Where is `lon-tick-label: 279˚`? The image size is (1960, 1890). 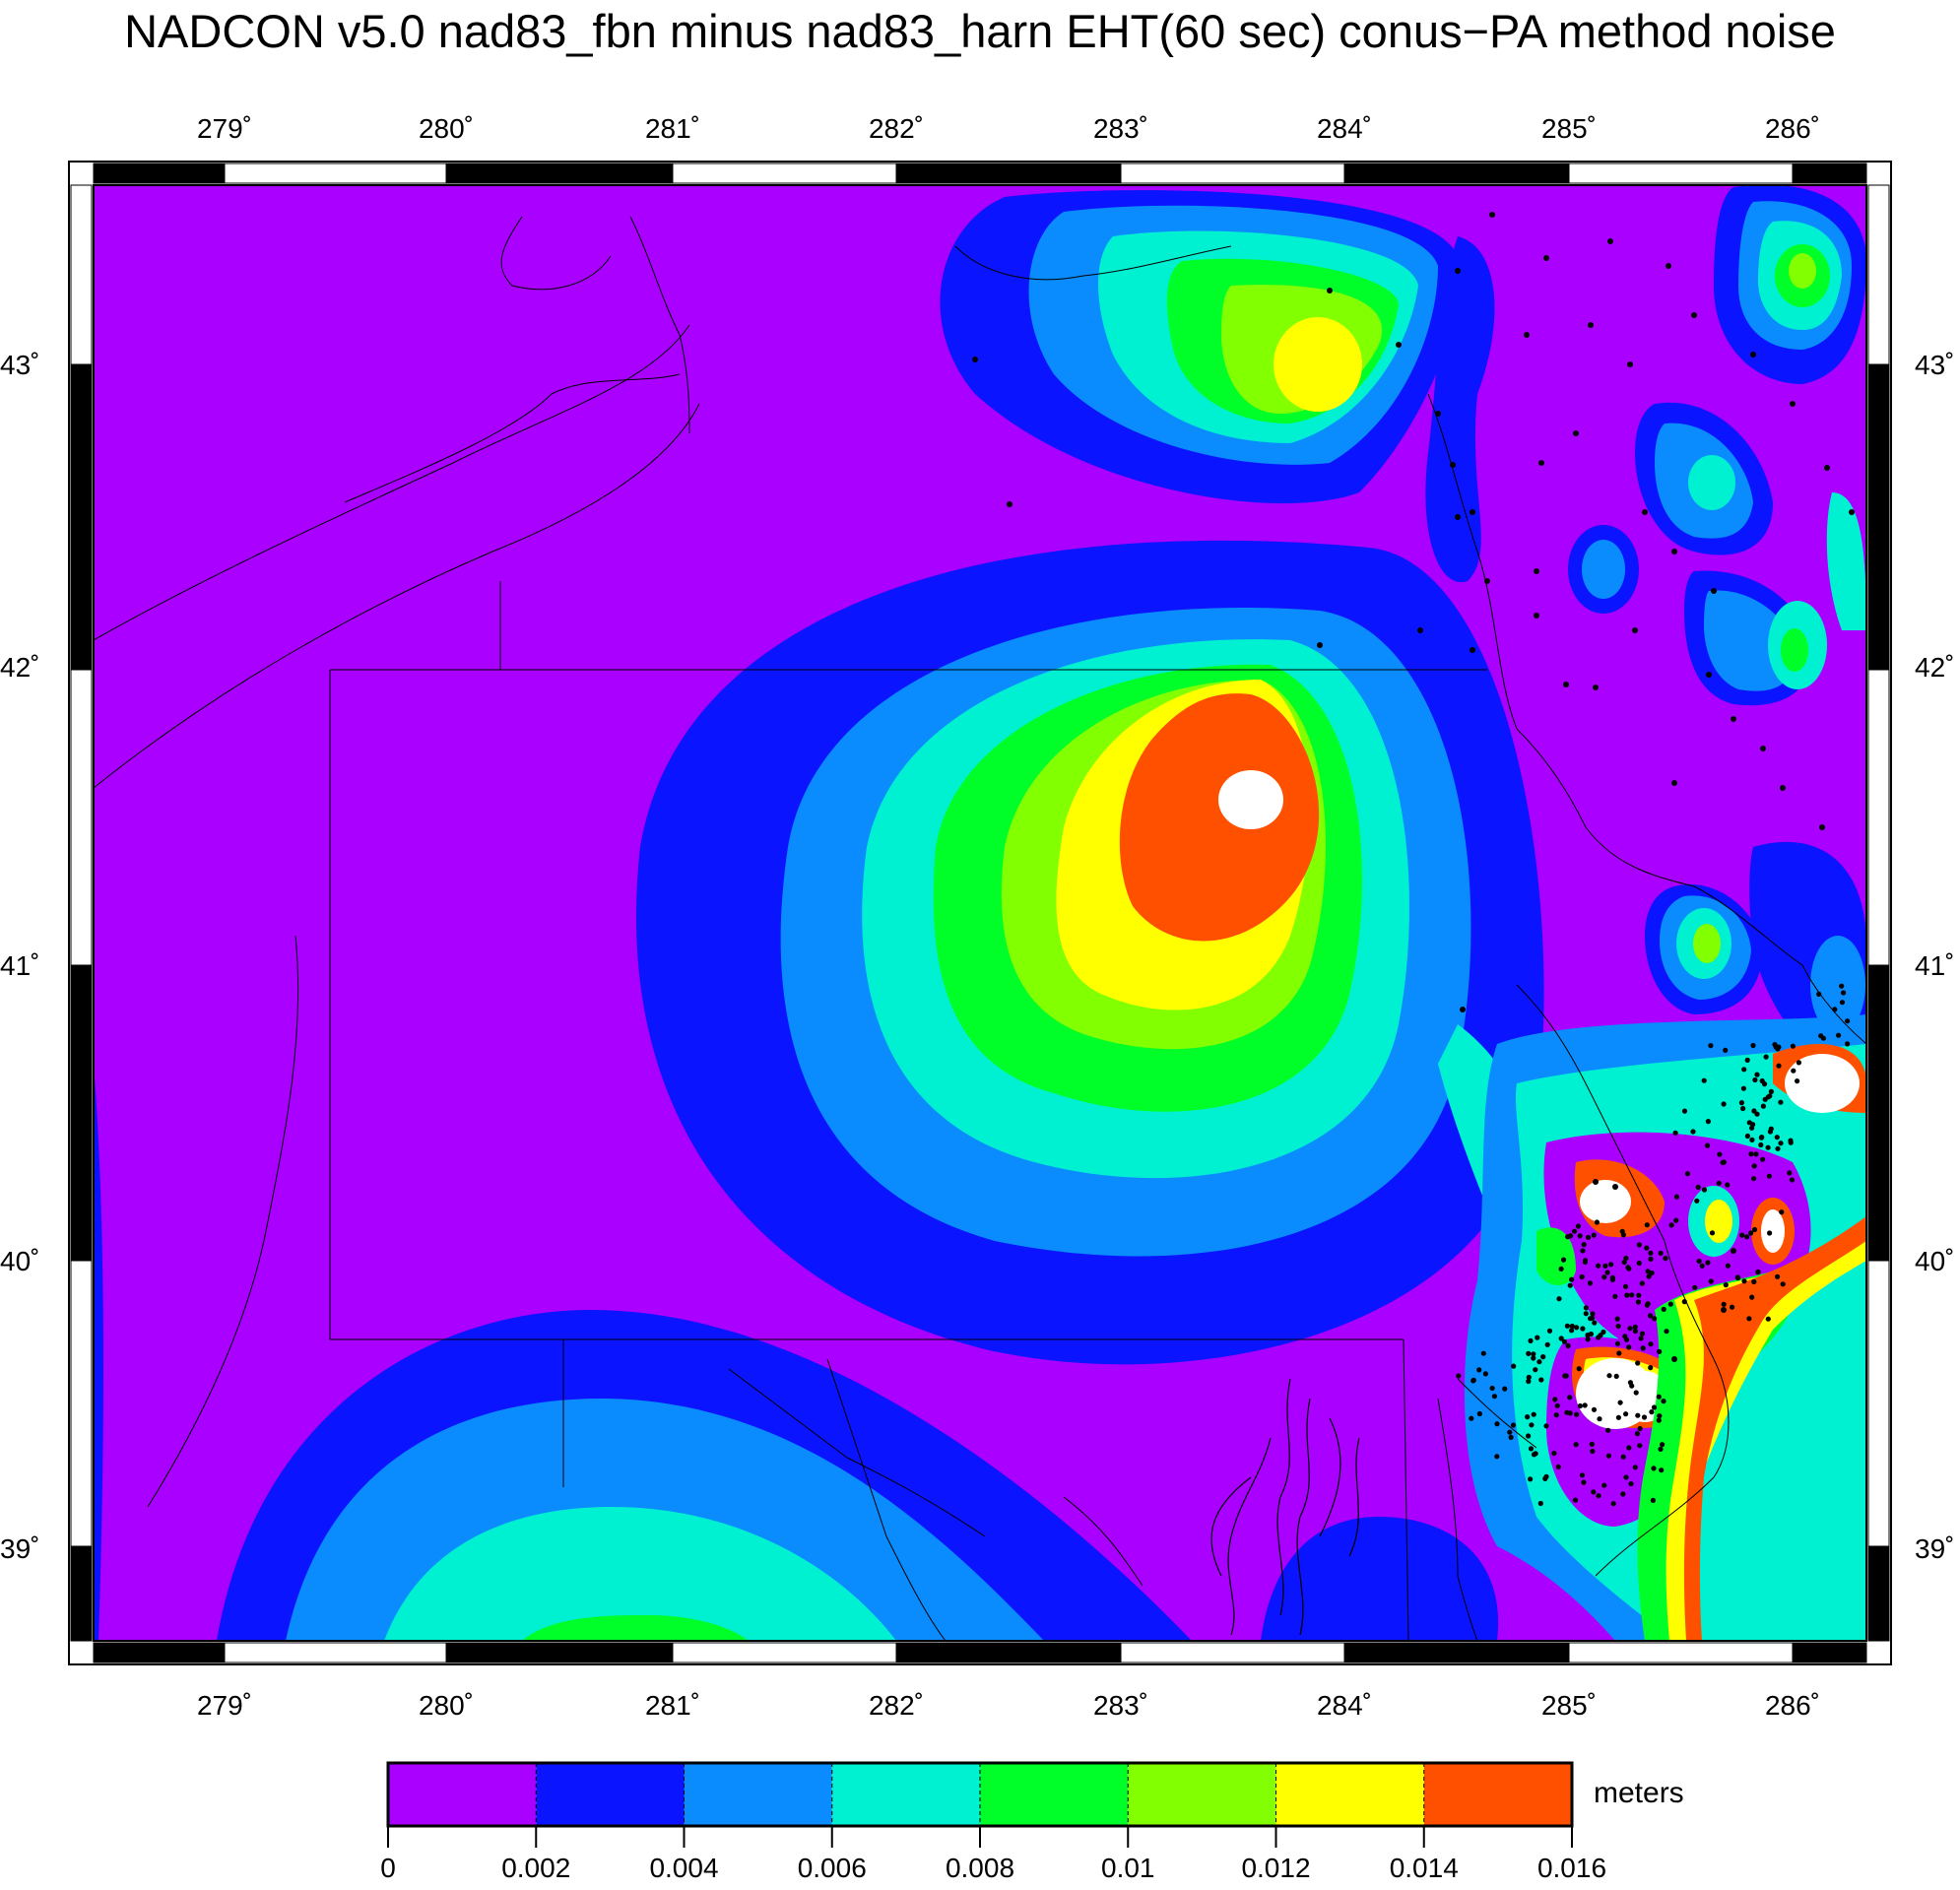
lon-tick-label: 279˚ is located at coordinates (225, 129).